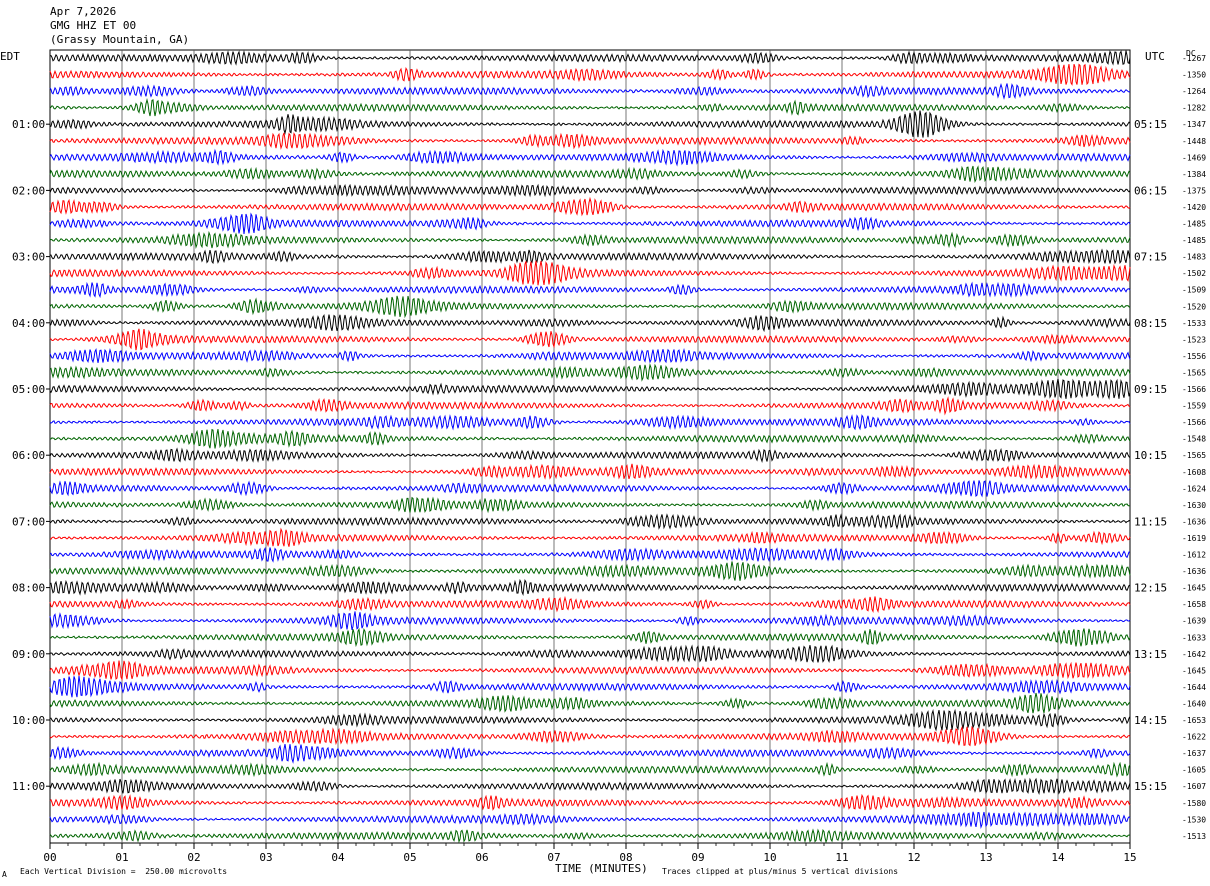 Image resolution: width=1210 pixels, height=886 pixels. What do you see at coordinates (841, 857) in the screenshot?
I see `x-tick-label: 11` at bounding box center [841, 857].